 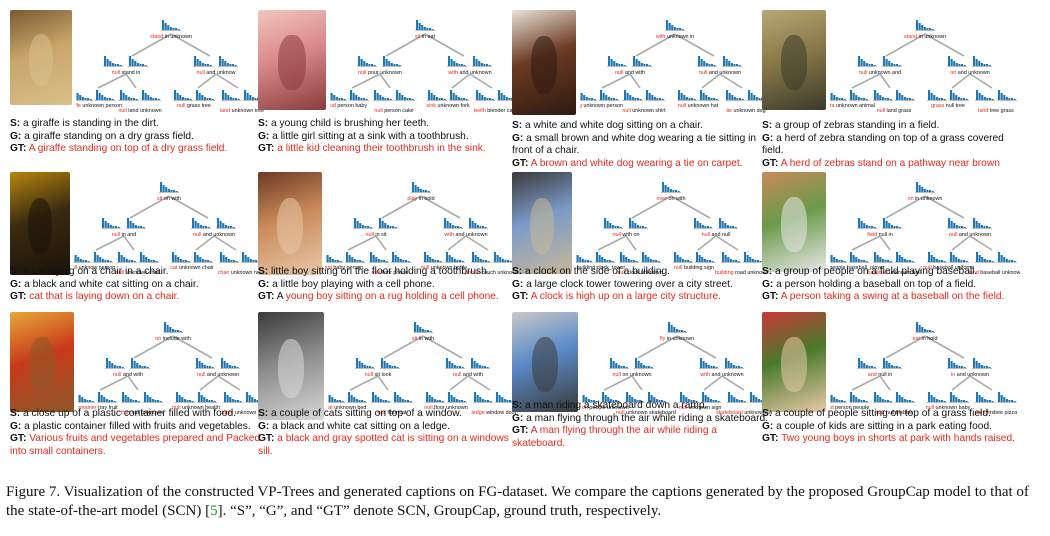 What do you see at coordinates (677, 327) in the screenshot?
I see `root-histogram` at bounding box center [677, 327].